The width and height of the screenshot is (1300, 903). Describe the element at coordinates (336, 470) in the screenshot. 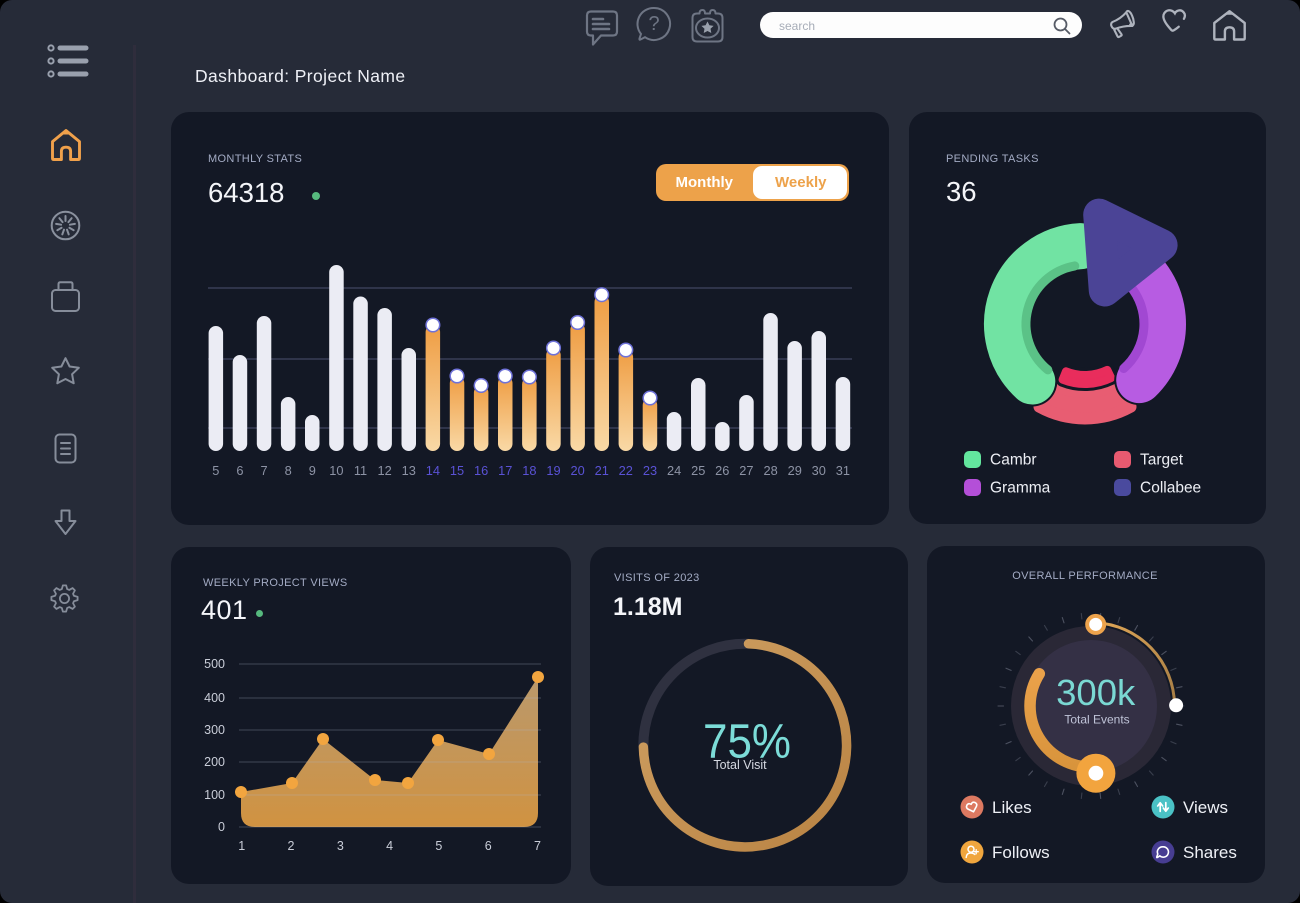

I see `svg-text: 10` at that location.